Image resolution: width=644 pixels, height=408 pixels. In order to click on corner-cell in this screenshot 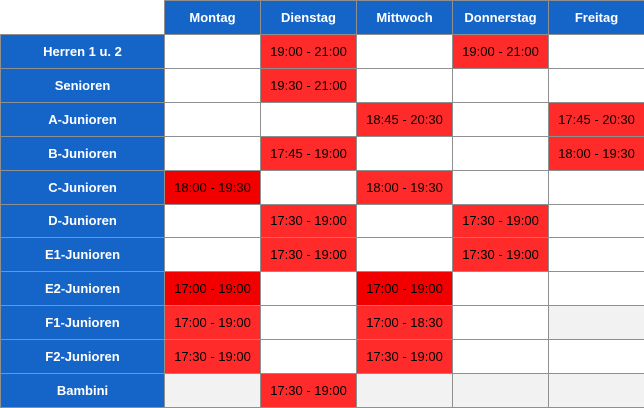, I will do `click(82, 17)`.